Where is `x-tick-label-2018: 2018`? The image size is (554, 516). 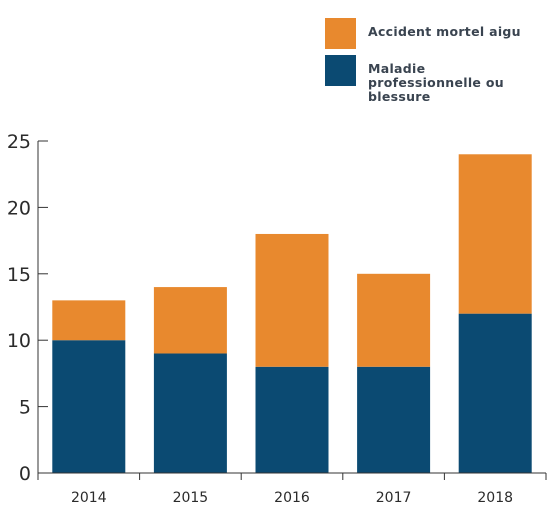 x-tick-label-2018: 2018 is located at coordinates (495, 498).